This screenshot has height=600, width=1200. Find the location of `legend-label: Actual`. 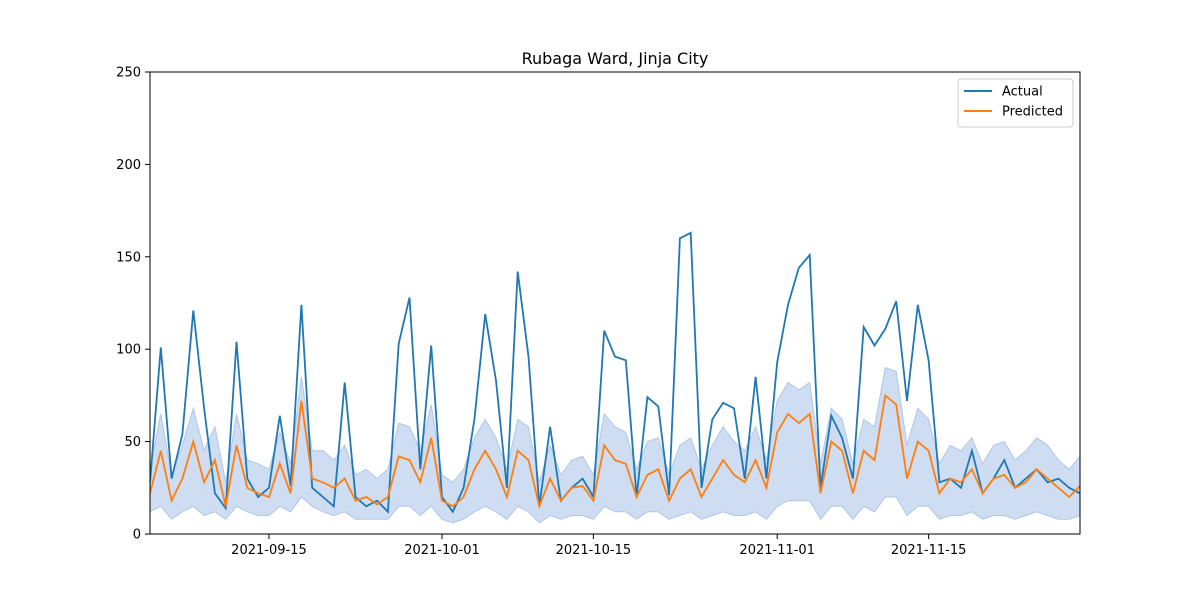

legend-label: Actual is located at coordinates (1022, 92).